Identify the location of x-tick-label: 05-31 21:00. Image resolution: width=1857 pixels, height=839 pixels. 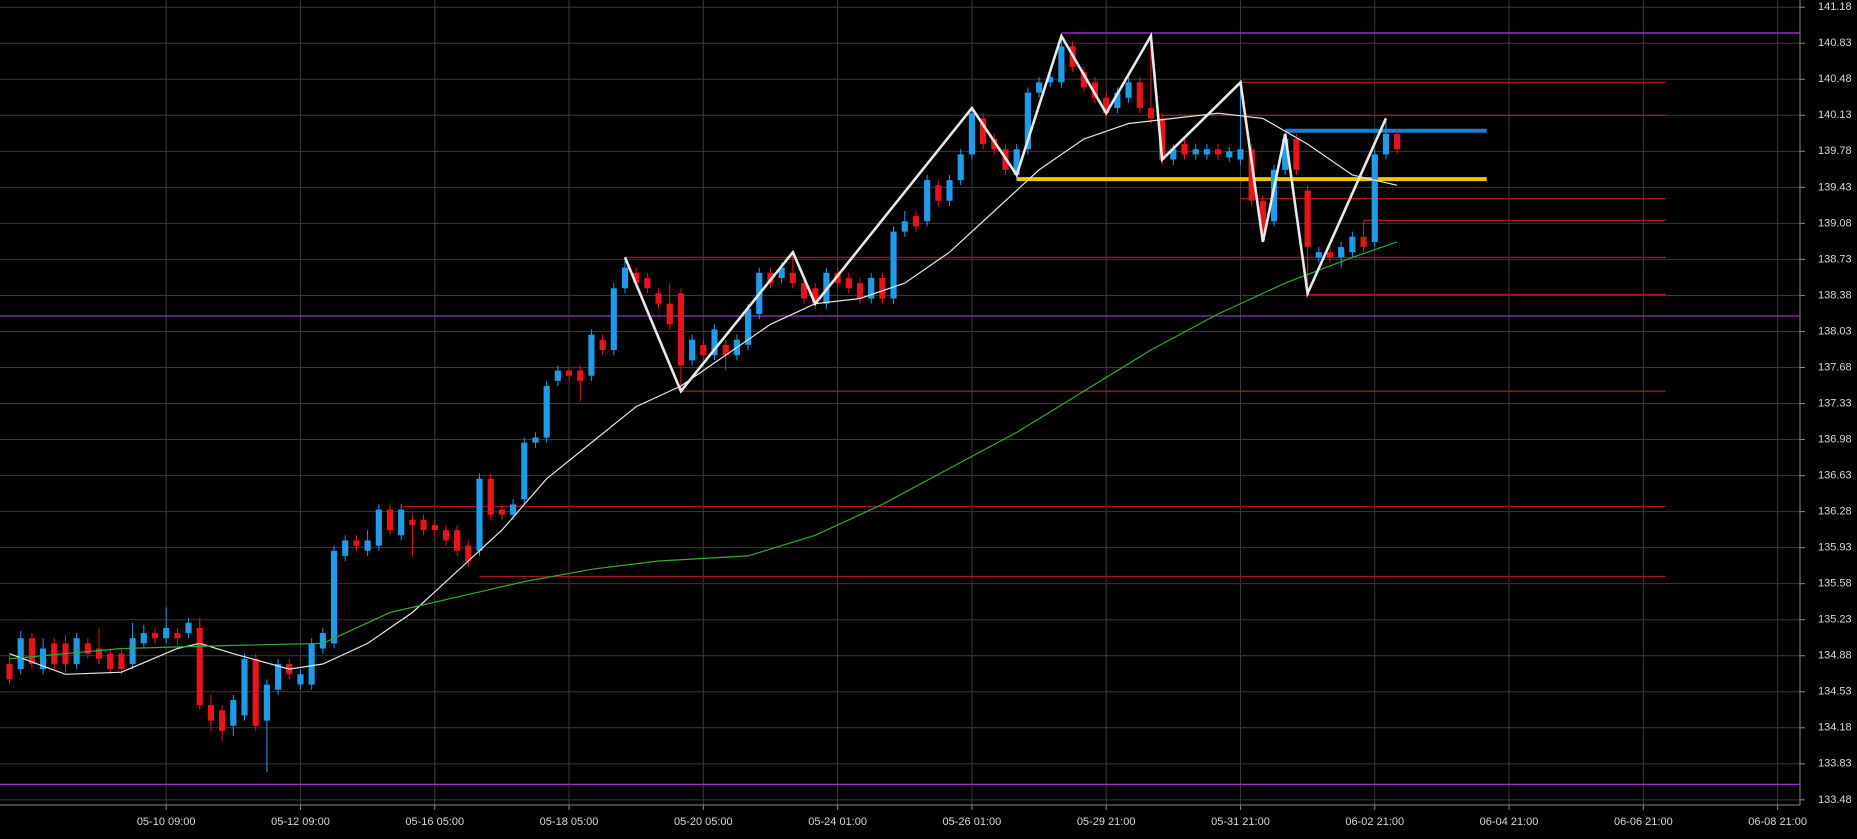
(1240, 822).